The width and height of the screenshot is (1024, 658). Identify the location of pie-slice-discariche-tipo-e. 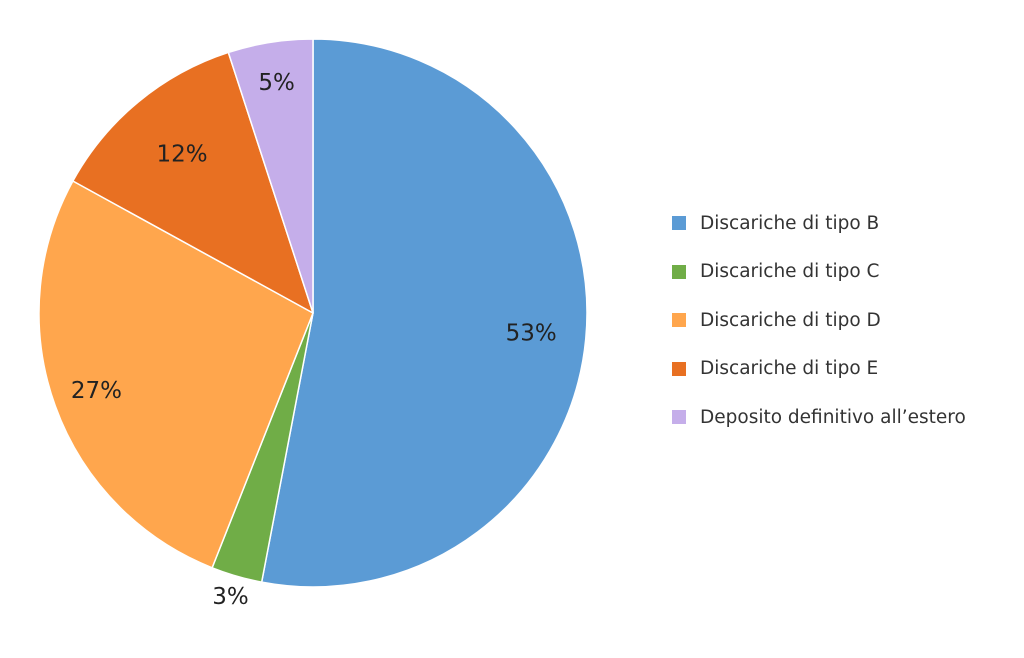
(193, 182).